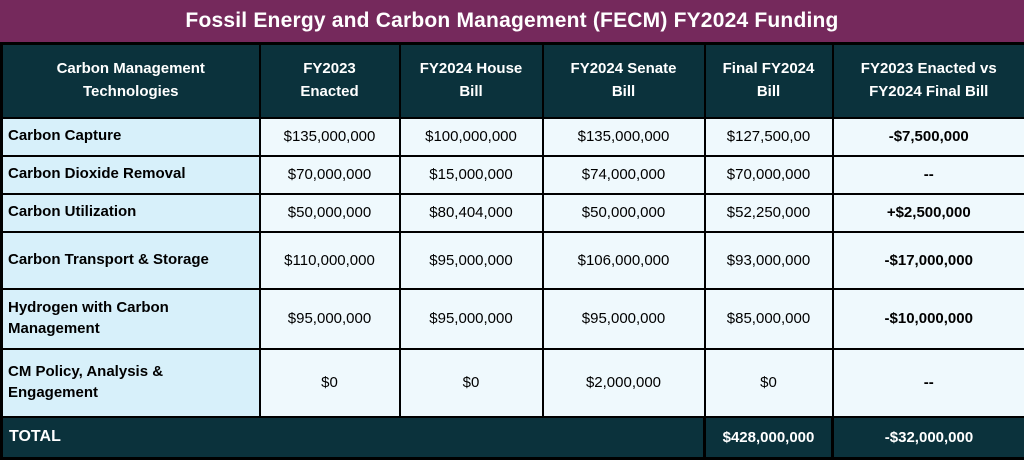  What do you see at coordinates (769, 137) in the screenshot?
I see `final-fy2024-cell: $127,500,00` at bounding box center [769, 137].